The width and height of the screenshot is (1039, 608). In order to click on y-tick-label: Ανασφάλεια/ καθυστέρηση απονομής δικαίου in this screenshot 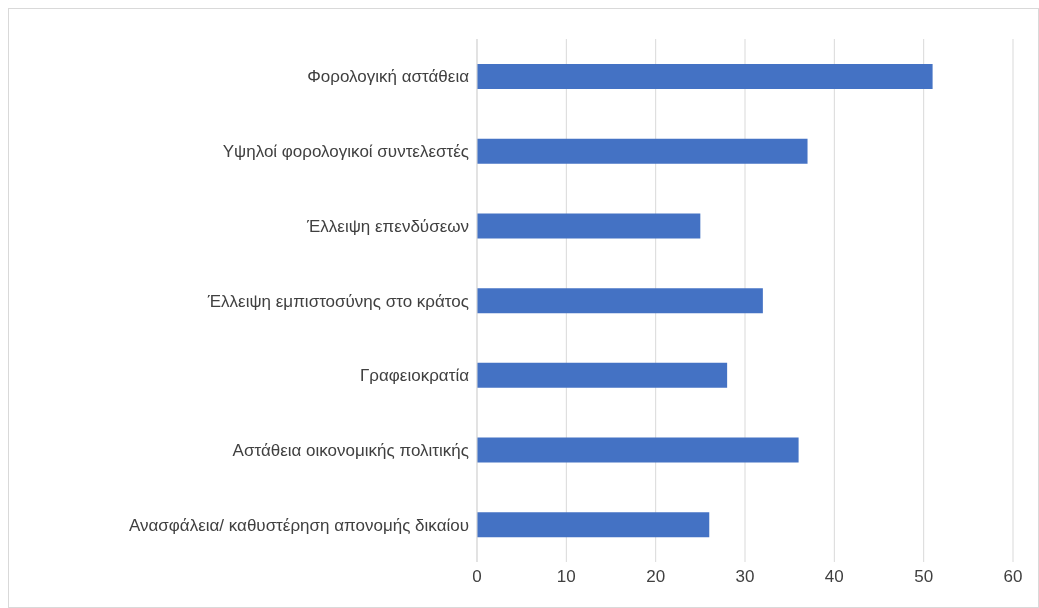, I will do `click(298, 525)`.